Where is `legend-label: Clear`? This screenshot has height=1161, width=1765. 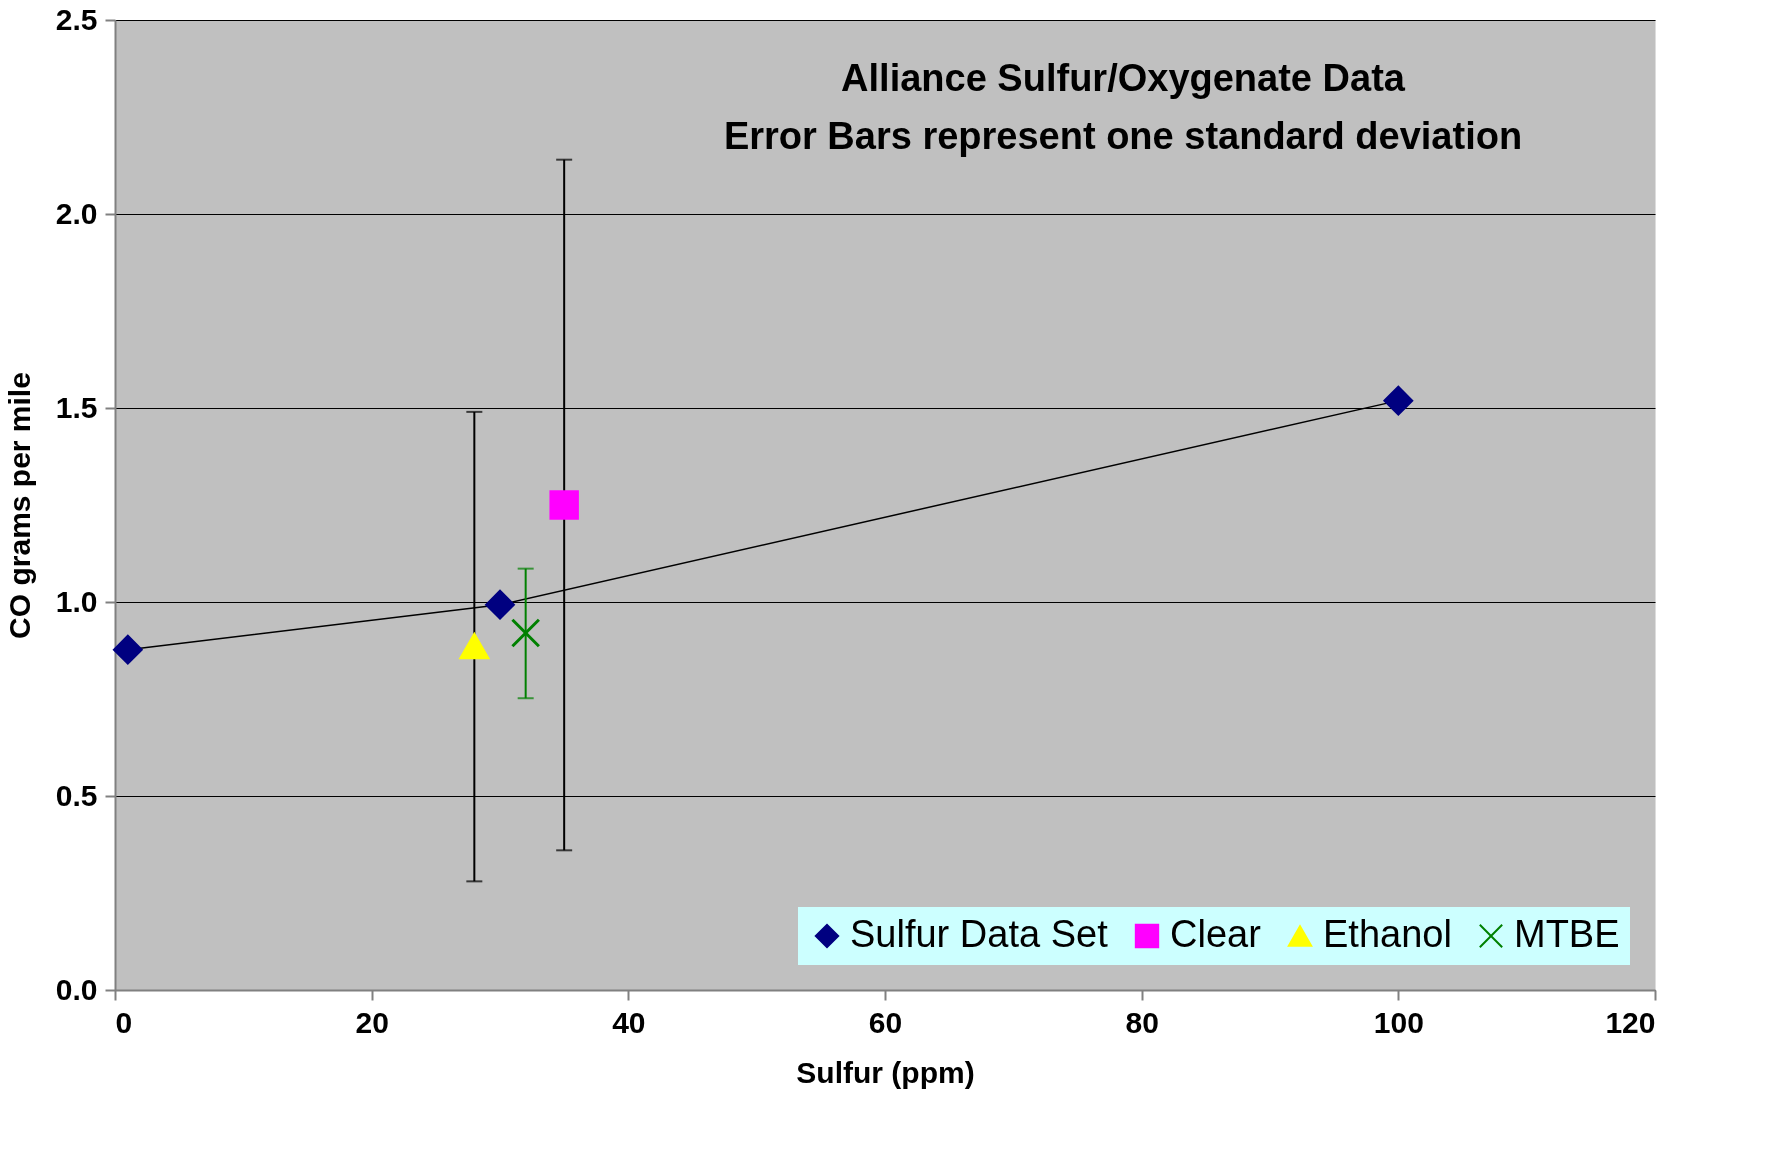
legend-label: Clear is located at coordinates (1216, 934).